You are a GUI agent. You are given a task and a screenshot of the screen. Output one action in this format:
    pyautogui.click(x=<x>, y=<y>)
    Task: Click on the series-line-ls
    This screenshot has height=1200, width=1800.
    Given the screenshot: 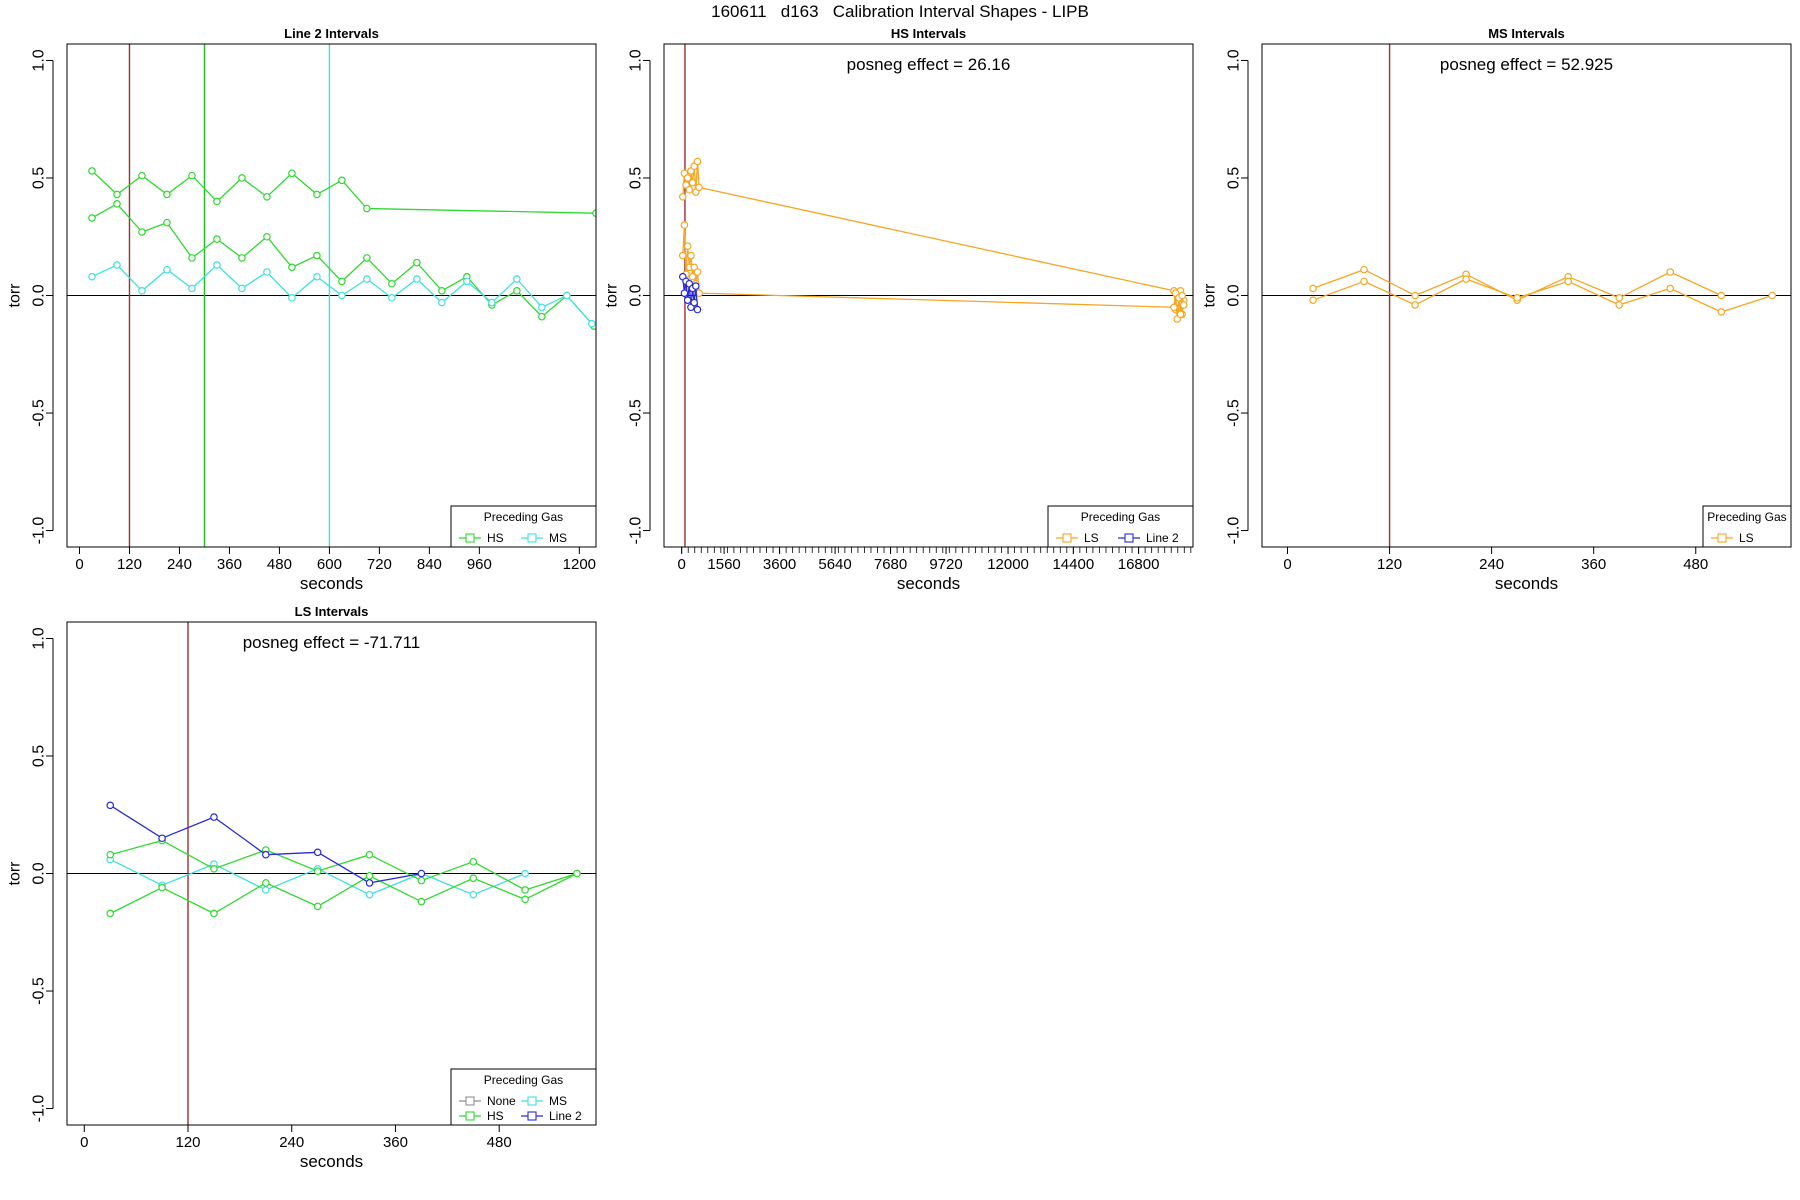 What is the action you would take?
    pyautogui.click(x=933, y=272)
    